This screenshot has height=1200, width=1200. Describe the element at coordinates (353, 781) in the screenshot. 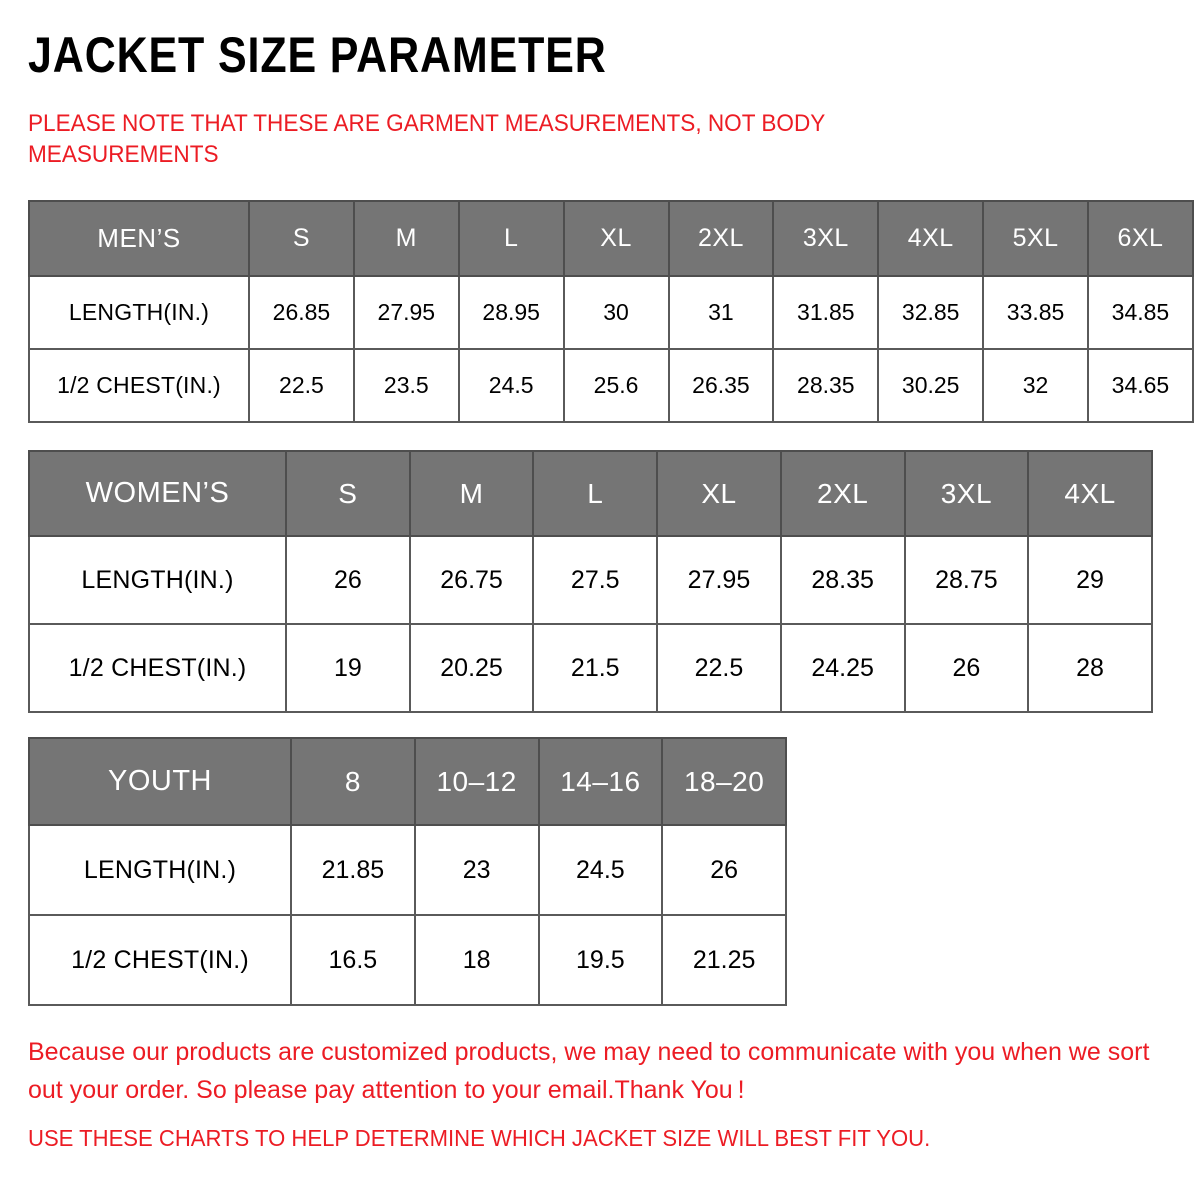

I see `size-header-8: 8` at that location.